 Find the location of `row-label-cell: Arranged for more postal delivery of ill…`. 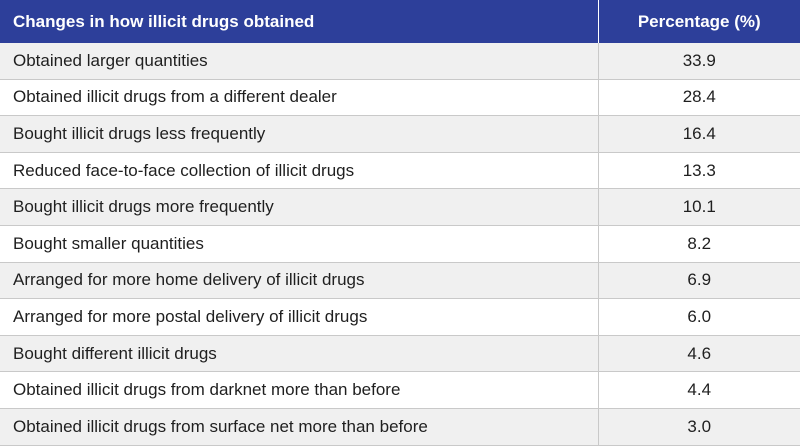

row-label-cell: Arranged for more postal delivery of ill… is located at coordinates (299, 317).